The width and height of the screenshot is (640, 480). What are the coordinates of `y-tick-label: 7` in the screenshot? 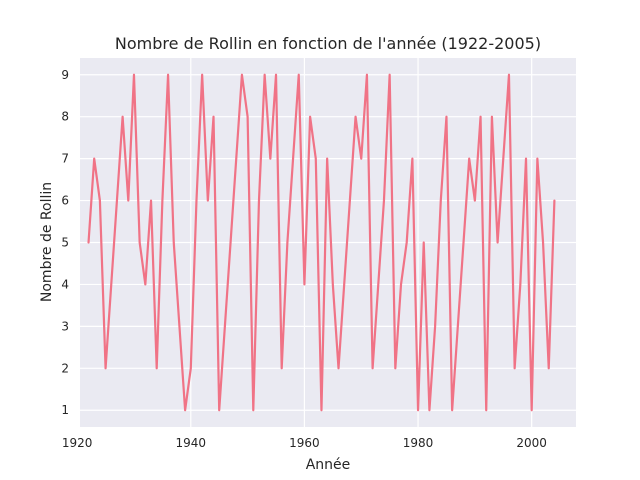 It's located at (65, 159).